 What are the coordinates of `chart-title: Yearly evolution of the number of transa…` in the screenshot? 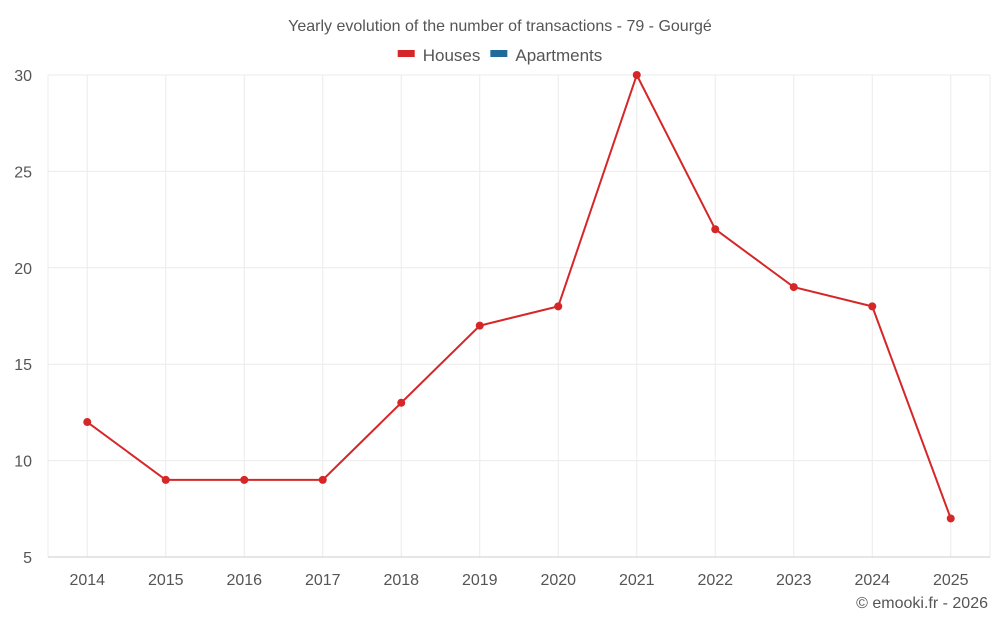 It's located at (500, 26).